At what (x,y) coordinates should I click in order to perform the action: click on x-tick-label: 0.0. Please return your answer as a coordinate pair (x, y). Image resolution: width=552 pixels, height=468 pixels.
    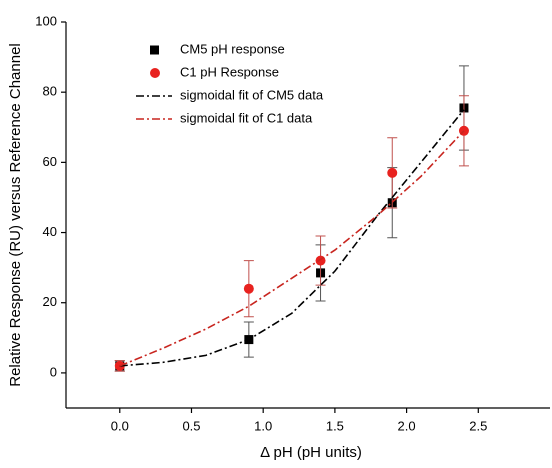
    Looking at the image, I should click on (120, 425).